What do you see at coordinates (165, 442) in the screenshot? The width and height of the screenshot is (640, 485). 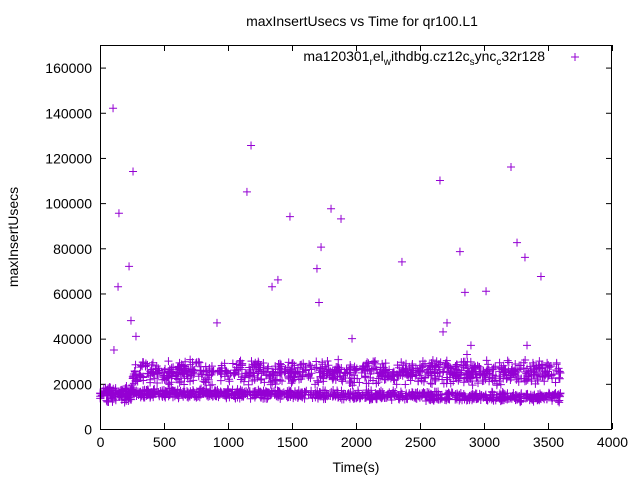 I see `x-tick-label: 500` at bounding box center [165, 442].